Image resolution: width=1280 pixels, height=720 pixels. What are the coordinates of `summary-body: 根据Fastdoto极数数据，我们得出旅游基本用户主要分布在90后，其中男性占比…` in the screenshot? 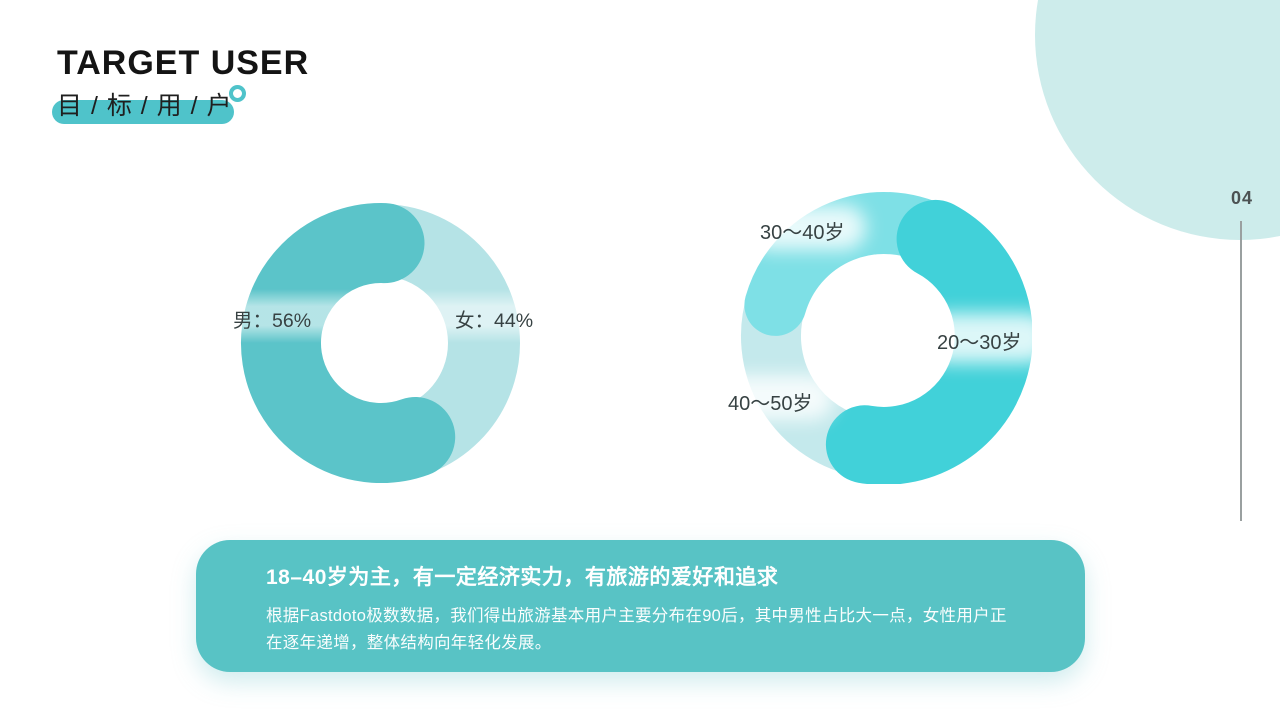 It's located at (636, 629).